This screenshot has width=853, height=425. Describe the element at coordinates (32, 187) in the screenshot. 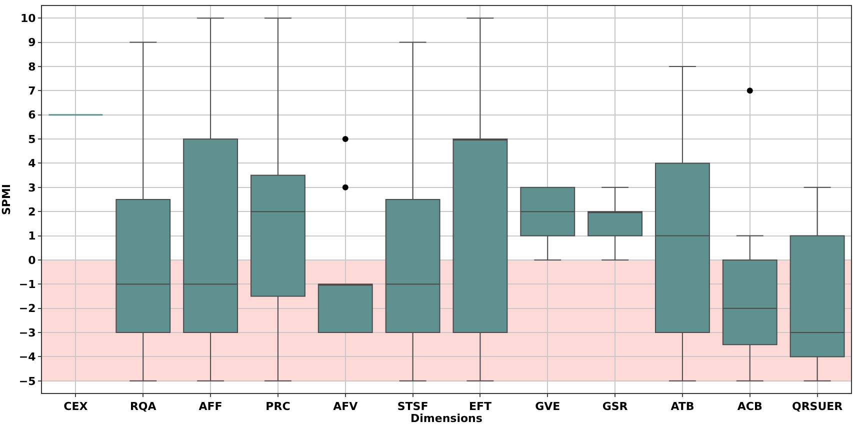

I see `y-tick-label: 3` at that location.